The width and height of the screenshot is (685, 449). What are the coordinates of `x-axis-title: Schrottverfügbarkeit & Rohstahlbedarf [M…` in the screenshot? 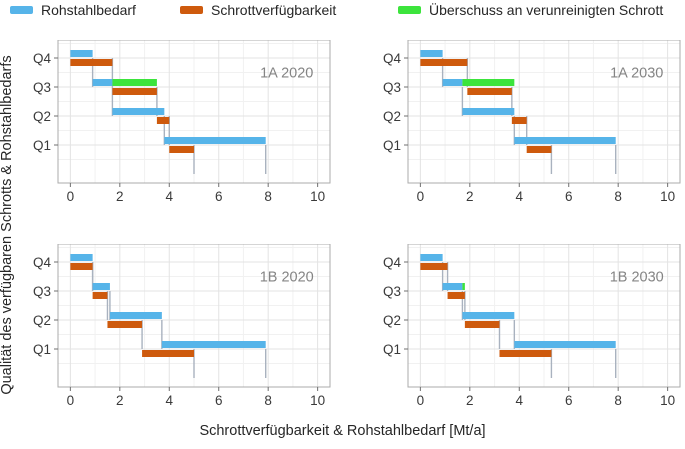 It's located at (342, 431).